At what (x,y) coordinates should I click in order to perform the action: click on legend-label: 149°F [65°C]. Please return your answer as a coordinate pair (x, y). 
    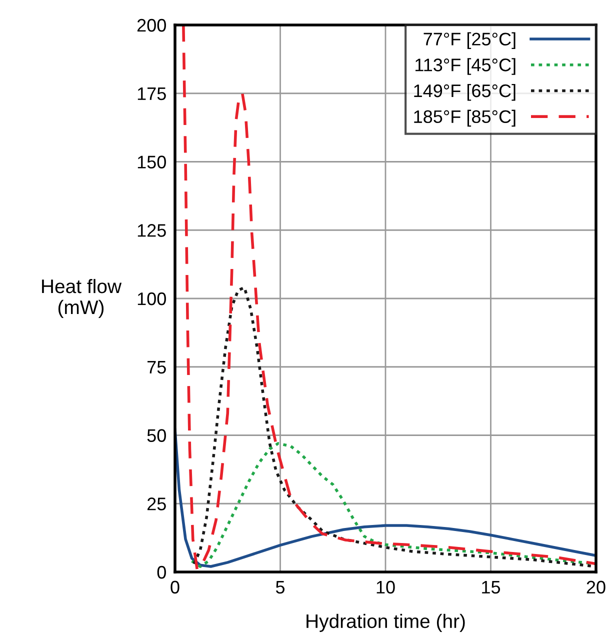
    Looking at the image, I should click on (465, 92).